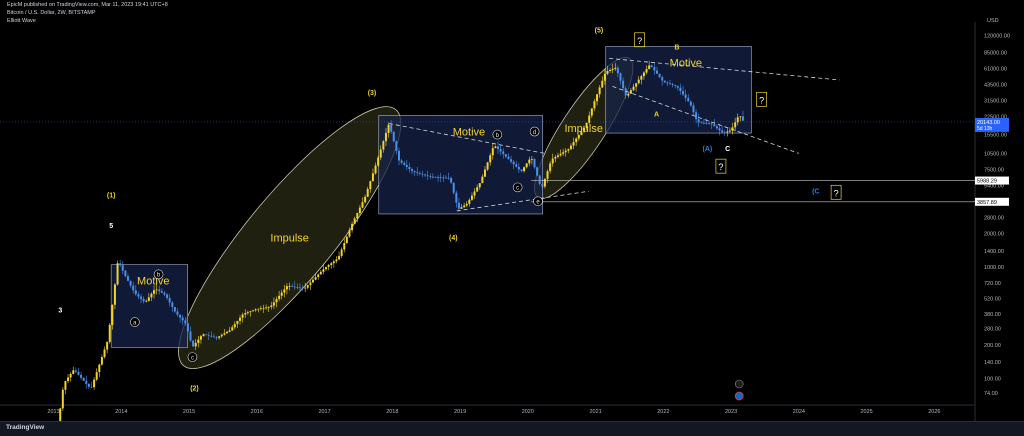 The height and width of the screenshot is (436, 1024). I want to click on price-tag-value: 5988.29, so click(987, 182).